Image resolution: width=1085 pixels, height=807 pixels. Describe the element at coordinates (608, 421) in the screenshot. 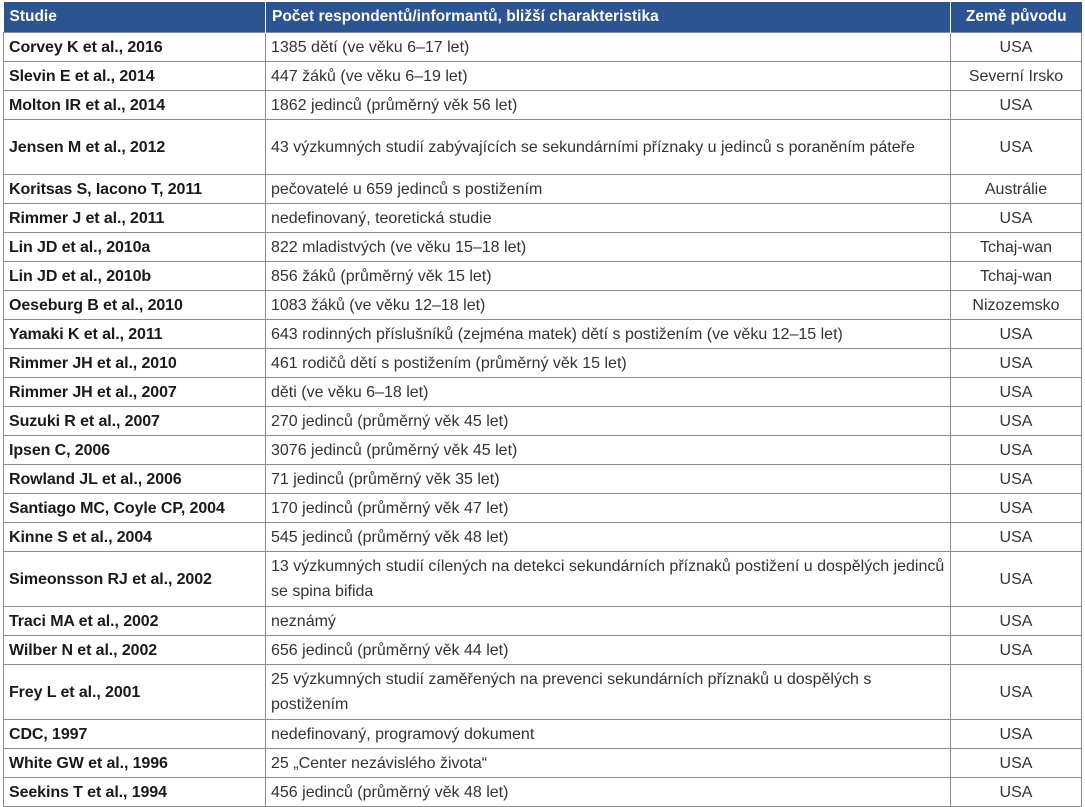

I see `respondents-cell: 270 jedinců (průměrný věk 45 let)` at that location.